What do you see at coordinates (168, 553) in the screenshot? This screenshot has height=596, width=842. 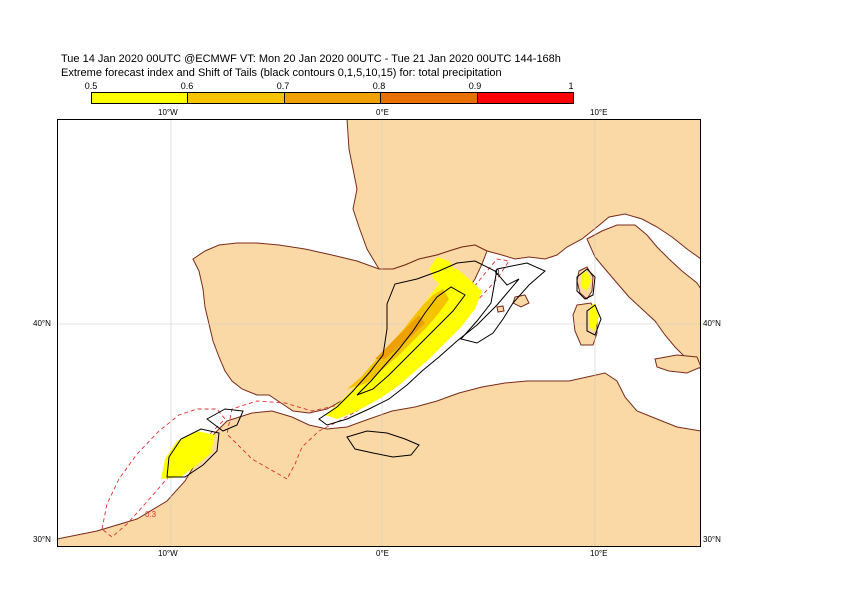 I see `bottom-lon-label-10w: 10°W` at bounding box center [168, 553].